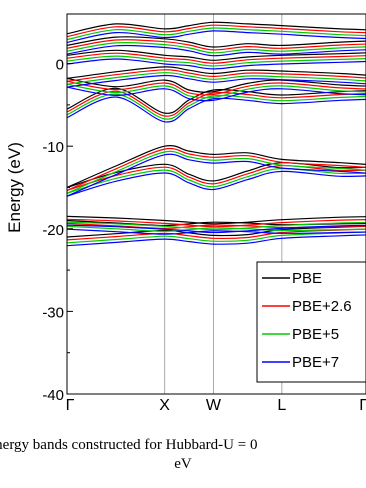 This screenshot has width=366, height=488. I want to click on y-axis: 0 -10 -20 -30 -40, so click(57, 230).